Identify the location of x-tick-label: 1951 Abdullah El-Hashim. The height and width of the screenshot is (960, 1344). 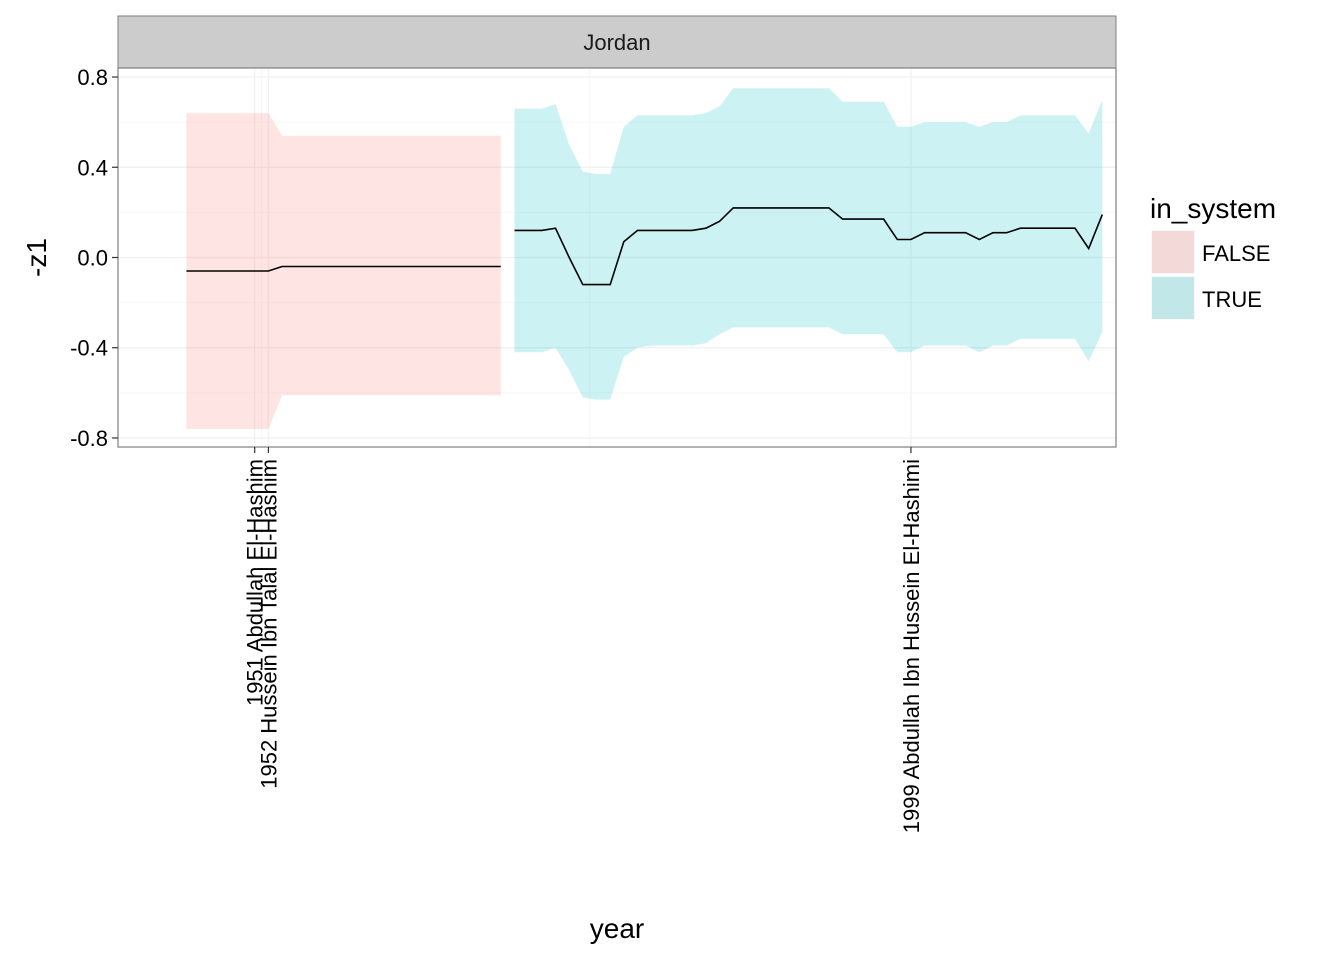
(255, 582).